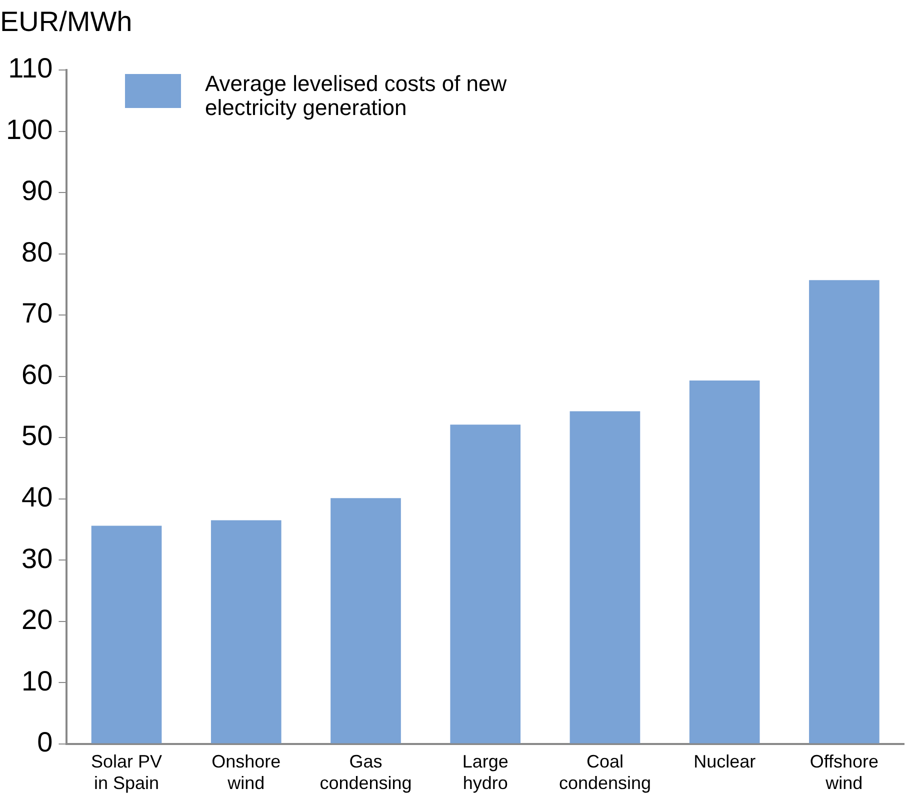 The width and height of the screenshot is (912, 797). I want to click on y-tick-label: 20, so click(37, 620).